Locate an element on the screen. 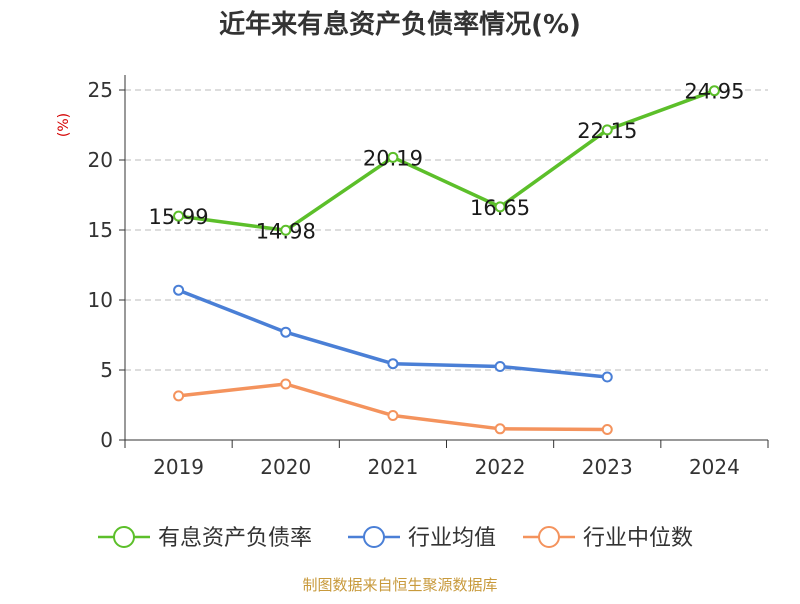 This screenshot has height=604, width=800. data-label: 20.19 is located at coordinates (393, 158).